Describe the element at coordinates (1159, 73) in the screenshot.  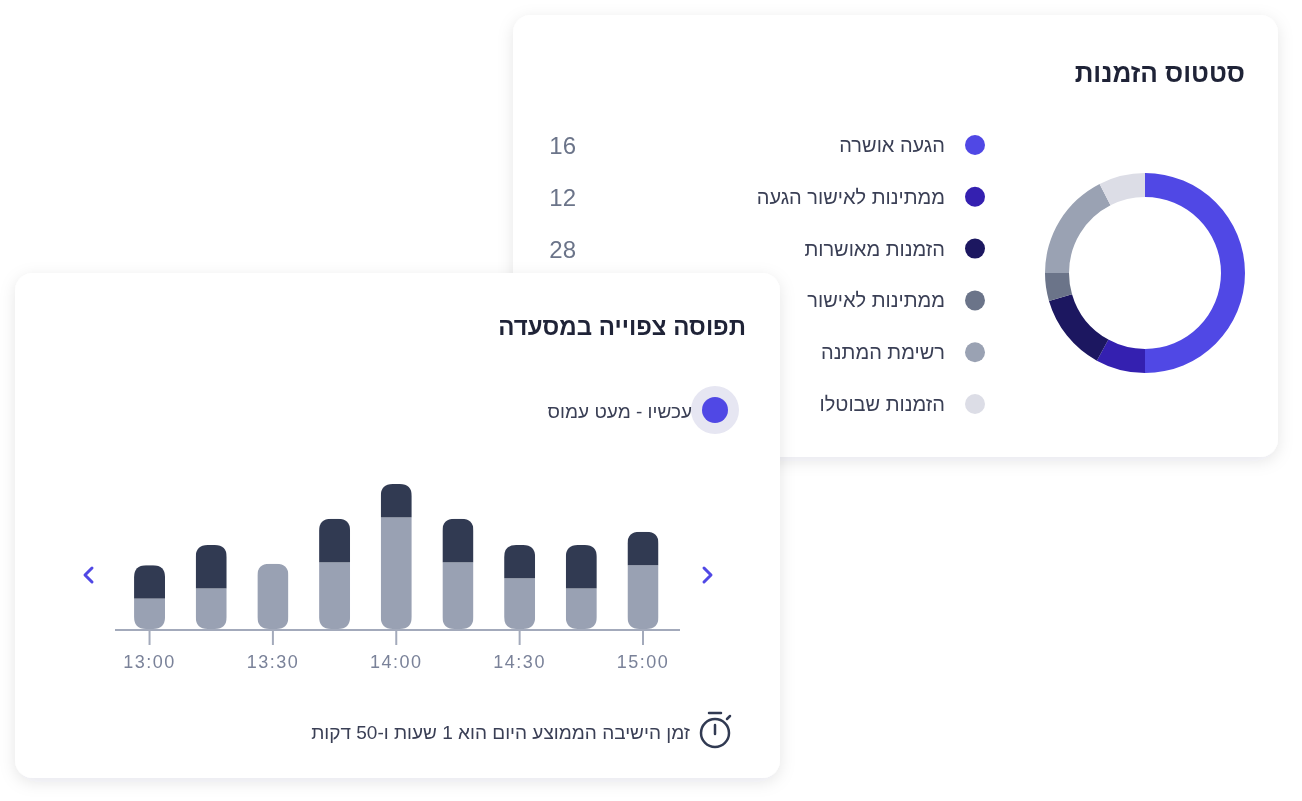
I see `chart-title: סטטוס הזמנות` at that location.